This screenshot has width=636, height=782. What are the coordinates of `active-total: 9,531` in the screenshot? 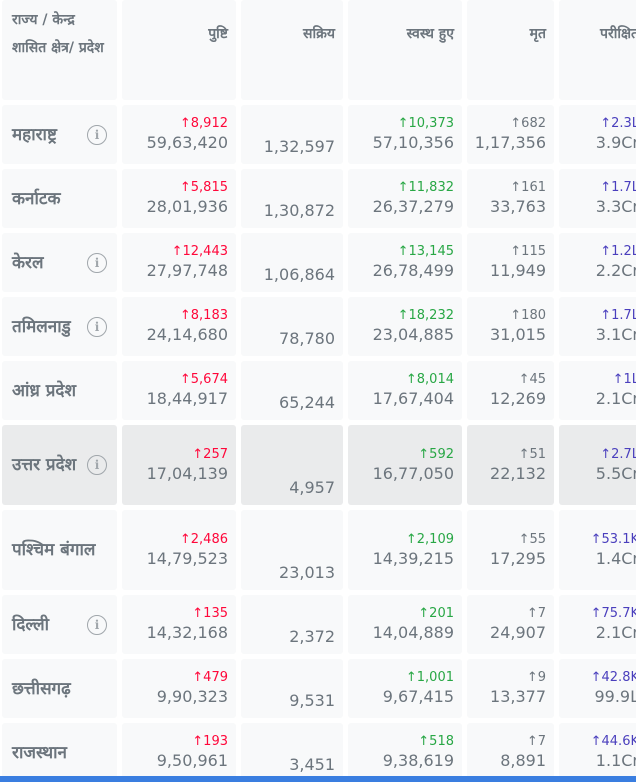 It's located at (312, 700).